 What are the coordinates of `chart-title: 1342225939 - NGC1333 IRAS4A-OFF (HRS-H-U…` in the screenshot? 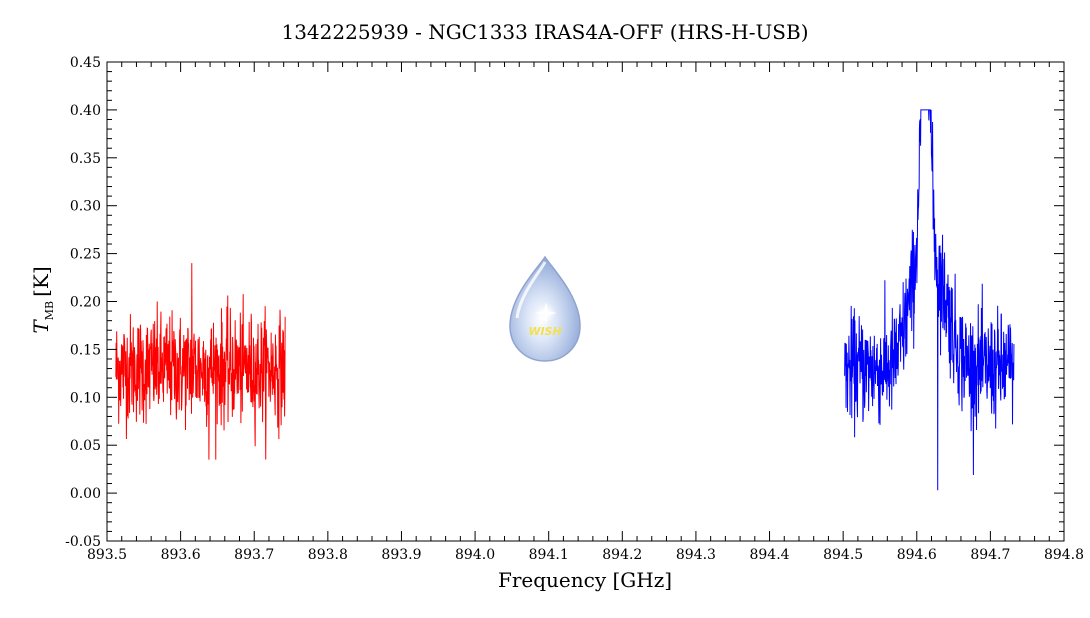 It's located at (544, 32).